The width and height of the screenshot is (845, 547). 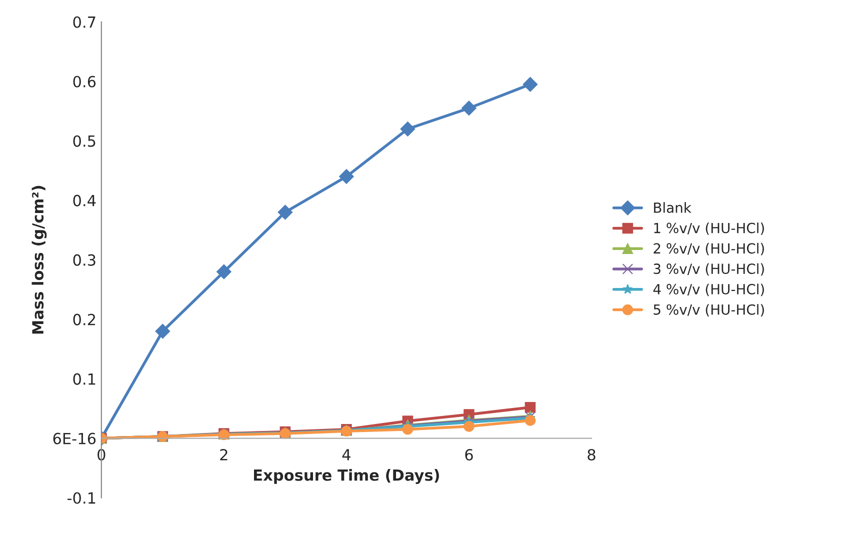 What do you see at coordinates (709, 249) in the screenshot?
I see `legend-label: 2 %v/v (HU-HCl)` at bounding box center [709, 249].